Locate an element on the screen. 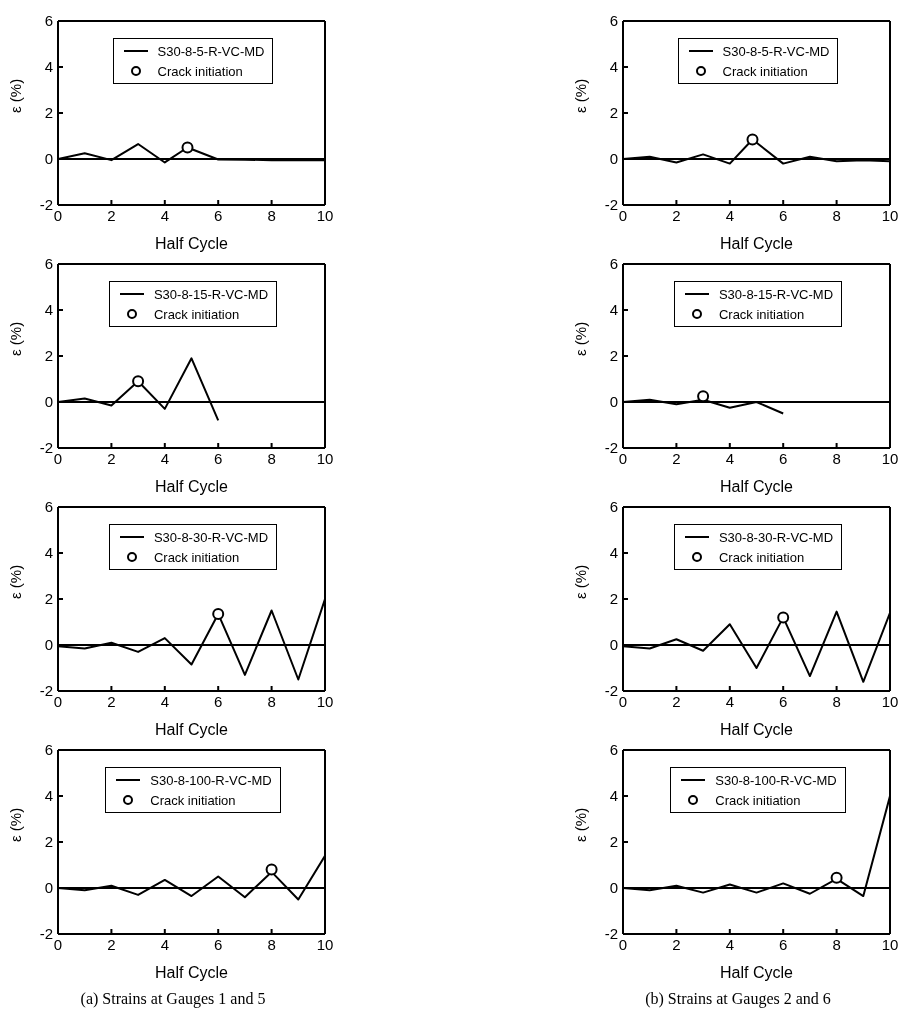  legend-label: S30-8-5-R-VC-MD is located at coordinates (211, 51).